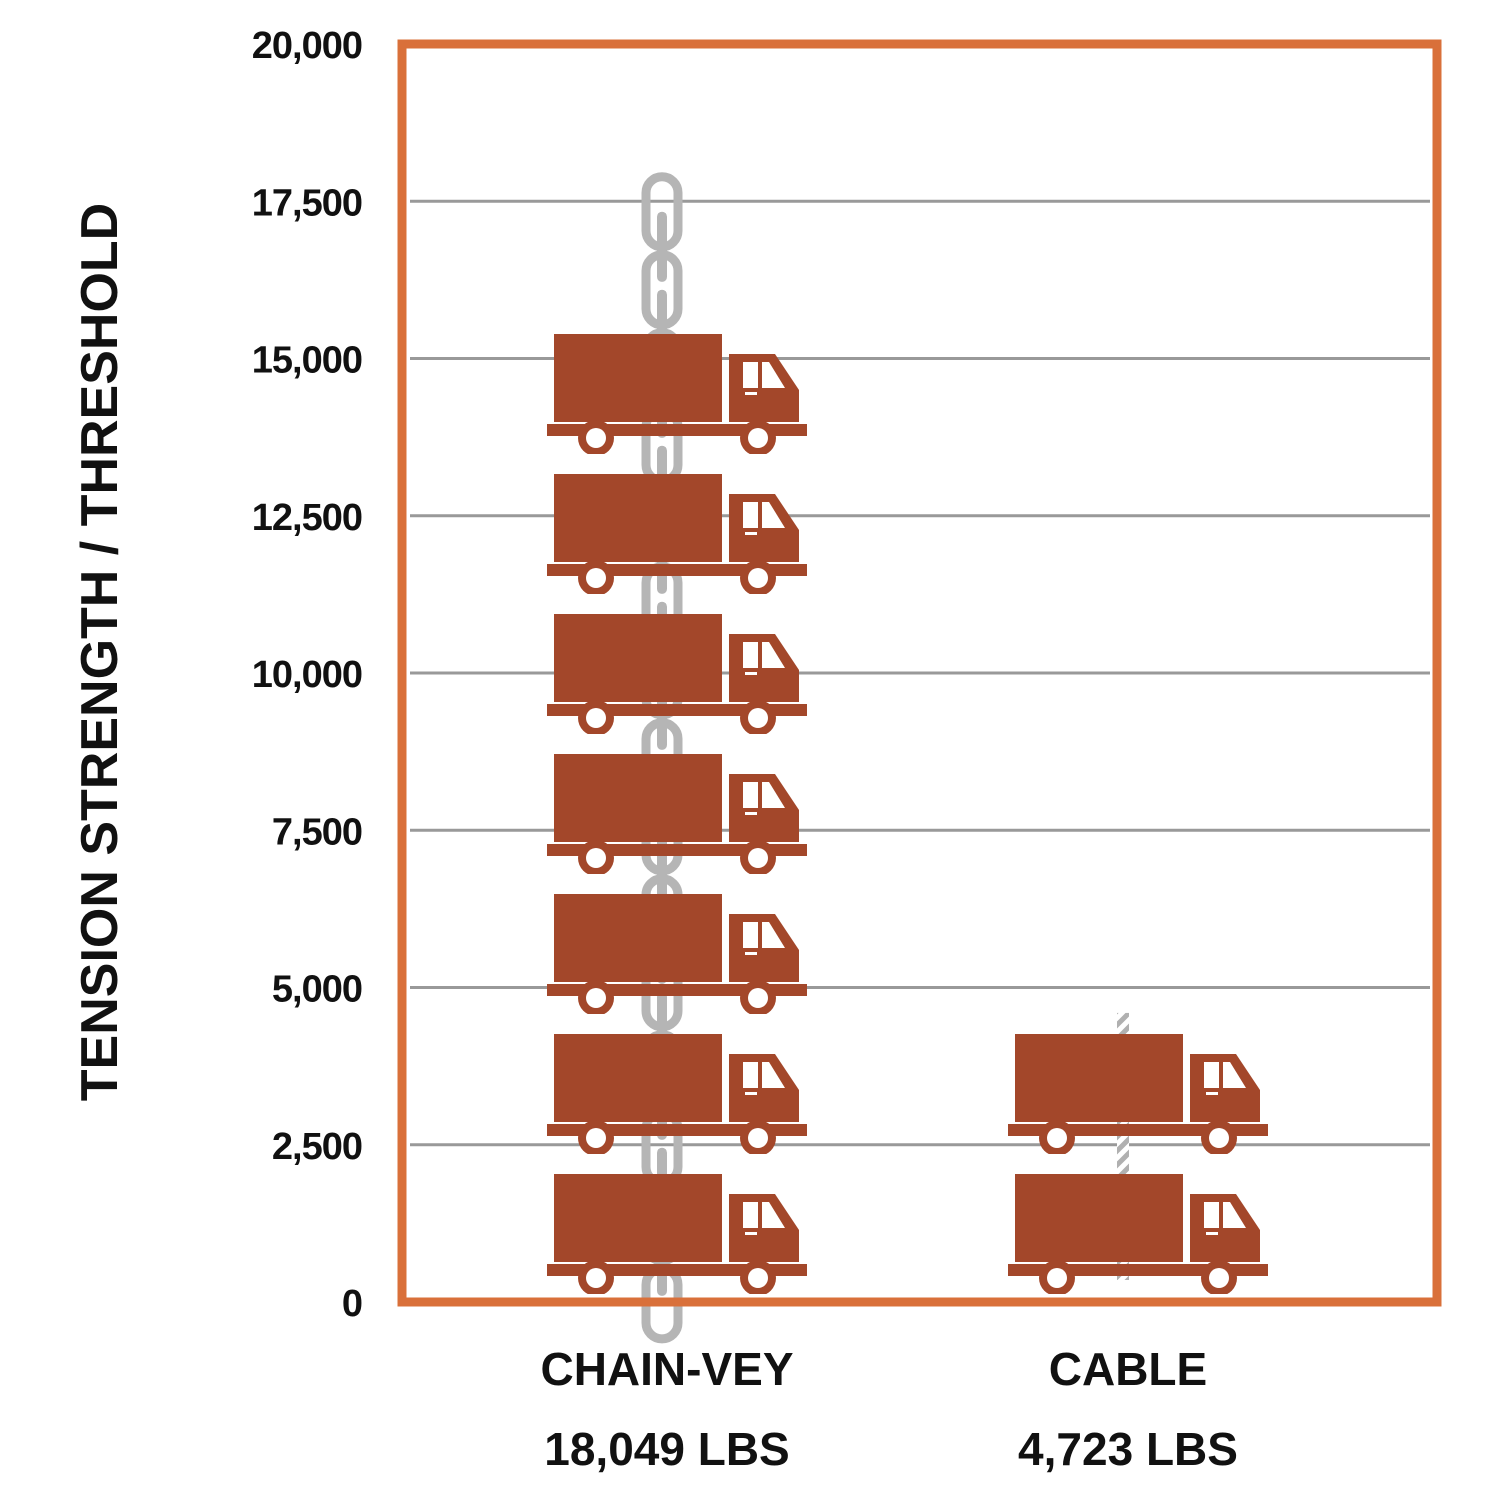  Describe the element at coordinates (666, 1449) in the screenshot. I see `value-label: 18,049 LBS` at that location.